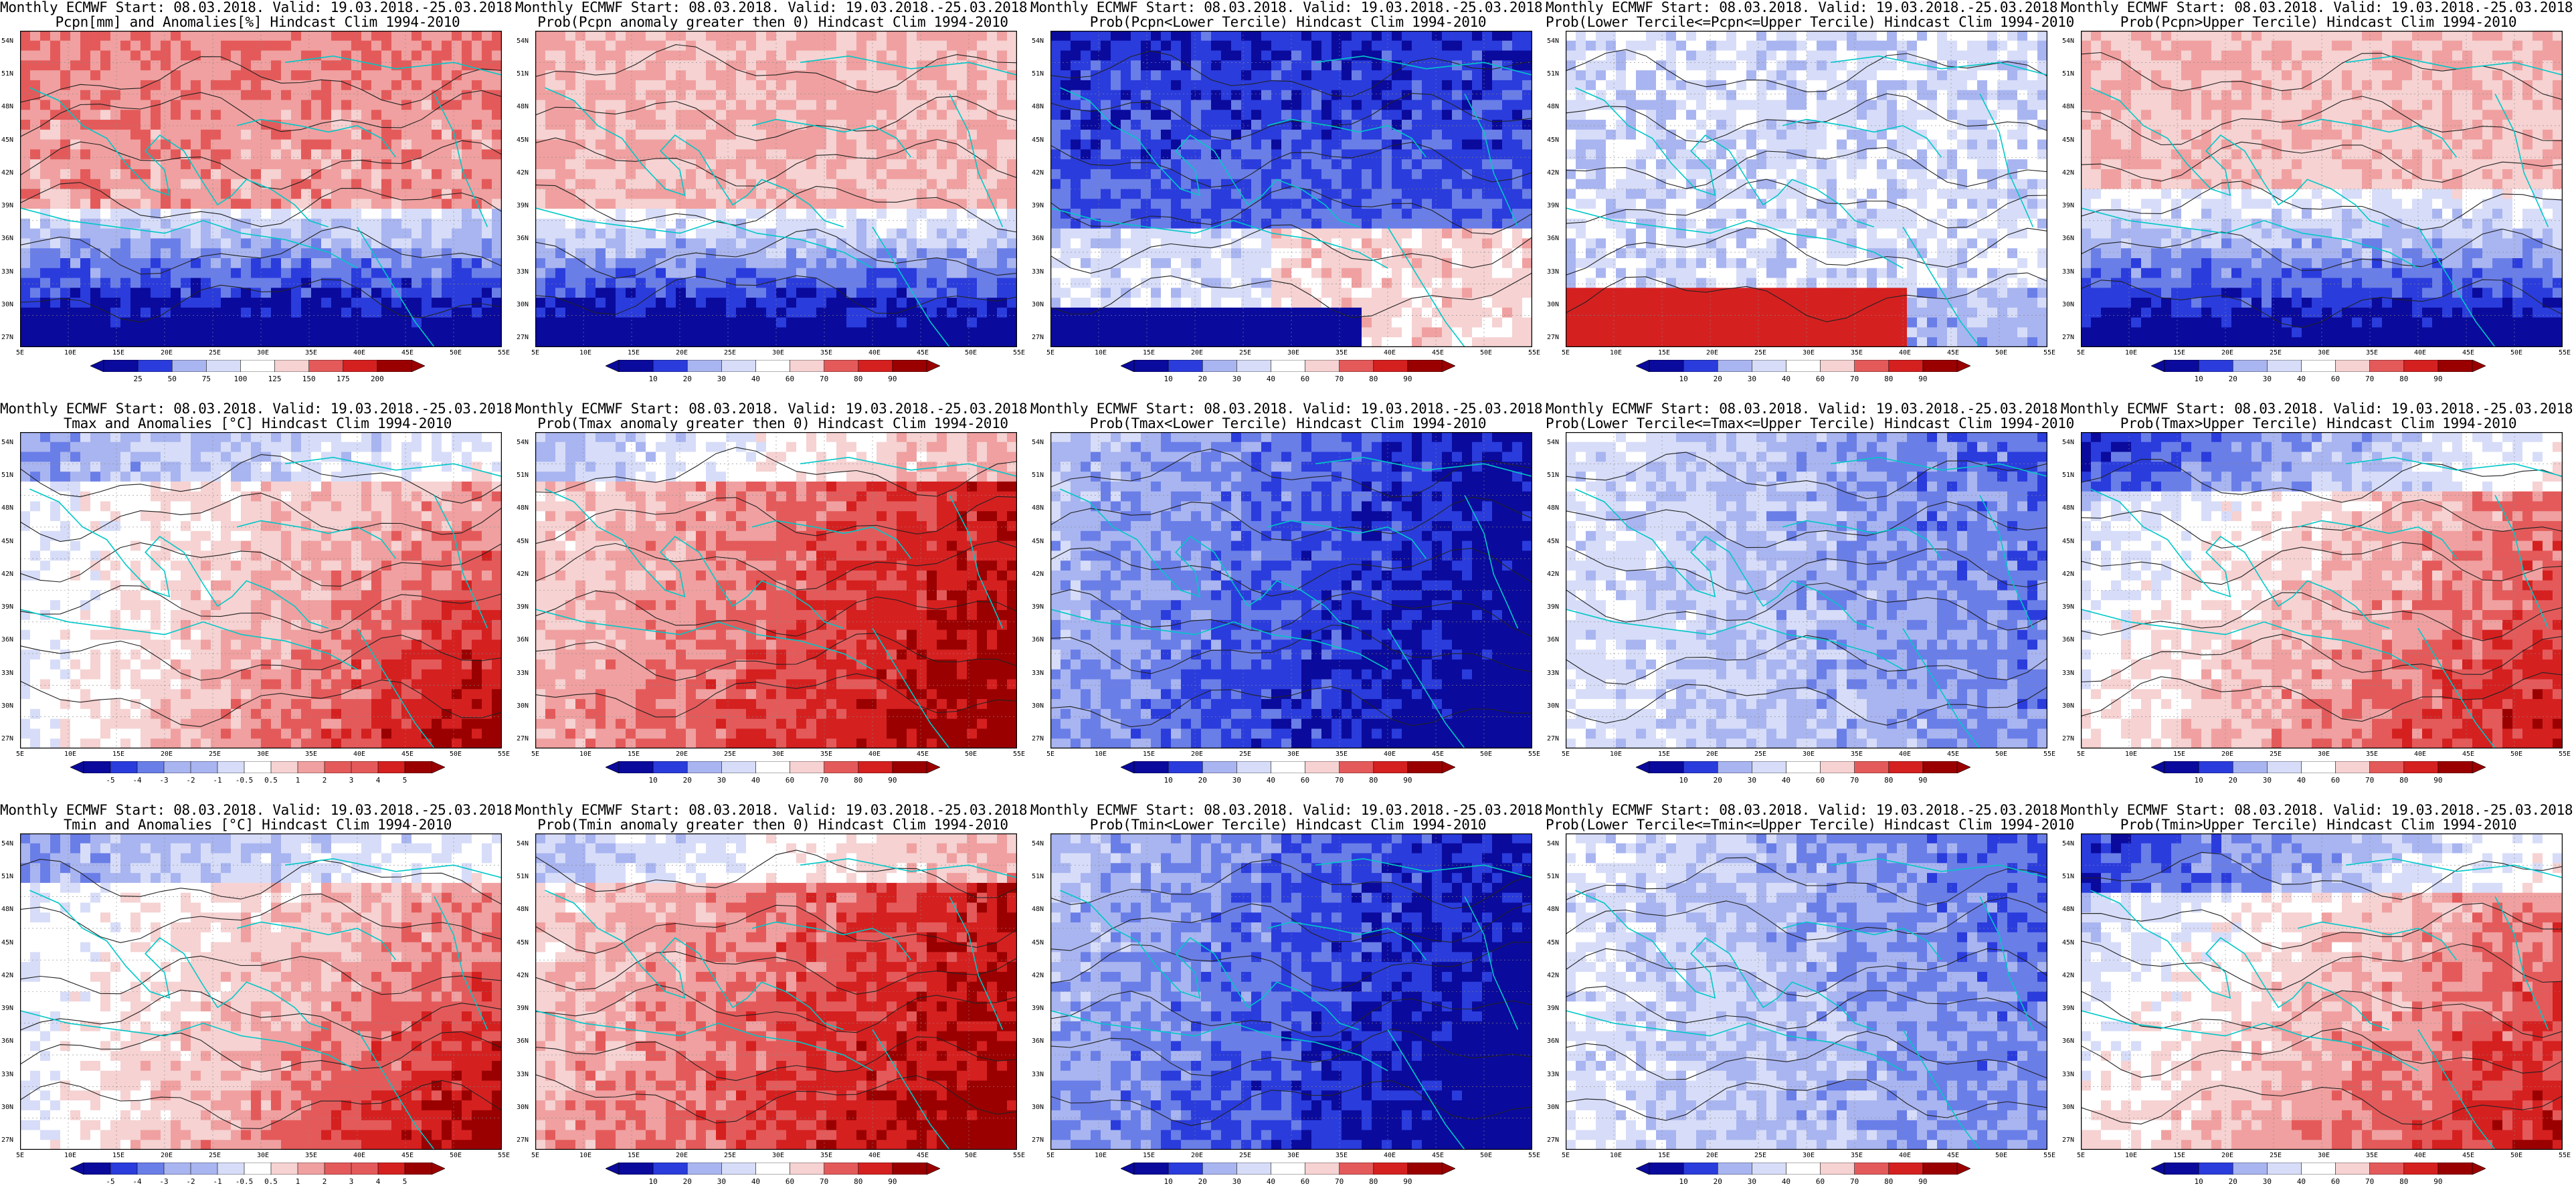 The width and height of the screenshot is (2576, 1204). What do you see at coordinates (1425, 366) in the screenshot?
I see `colorbar-swatch` at bounding box center [1425, 366].